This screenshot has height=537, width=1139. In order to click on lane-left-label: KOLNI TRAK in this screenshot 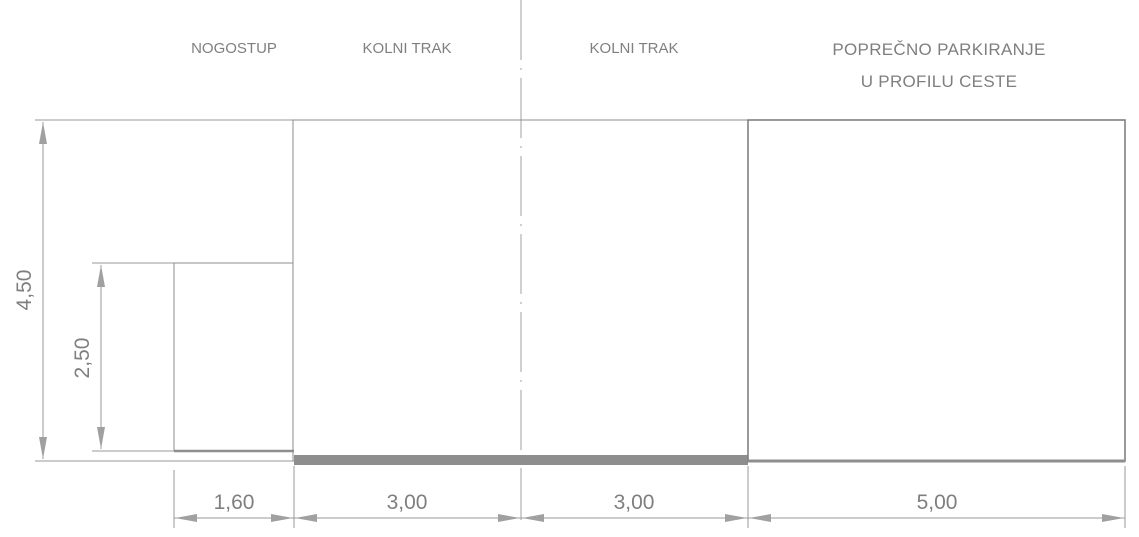, I will do `click(407, 48)`.